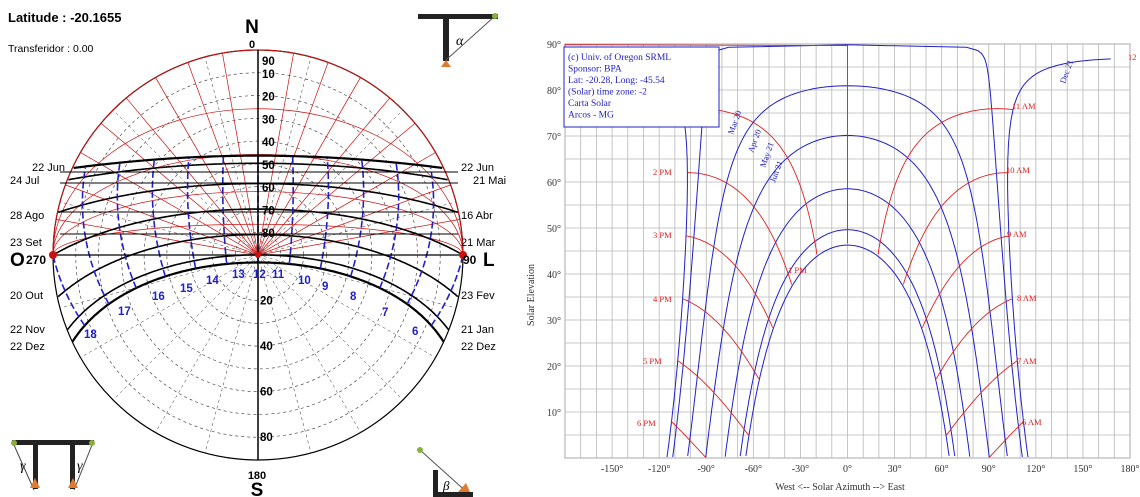 The width and height of the screenshot is (1140, 497). I want to click on legend-line: Lat: -20.28, Long: -45.54, so click(616, 81).